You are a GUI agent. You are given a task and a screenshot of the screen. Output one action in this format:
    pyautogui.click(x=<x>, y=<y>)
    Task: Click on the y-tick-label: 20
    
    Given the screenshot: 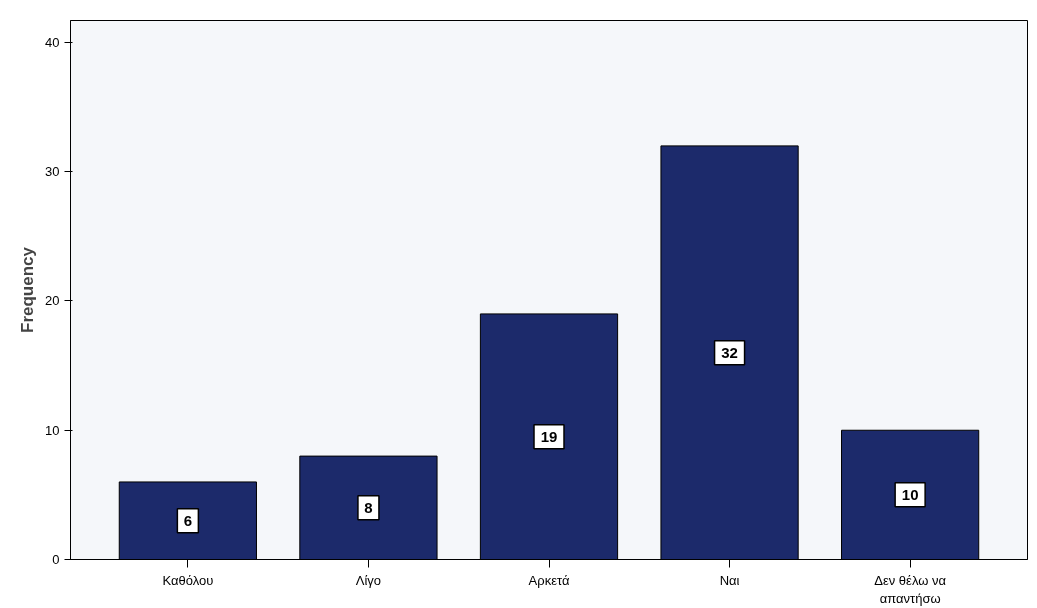 What is the action you would take?
    pyautogui.click(x=52, y=301)
    